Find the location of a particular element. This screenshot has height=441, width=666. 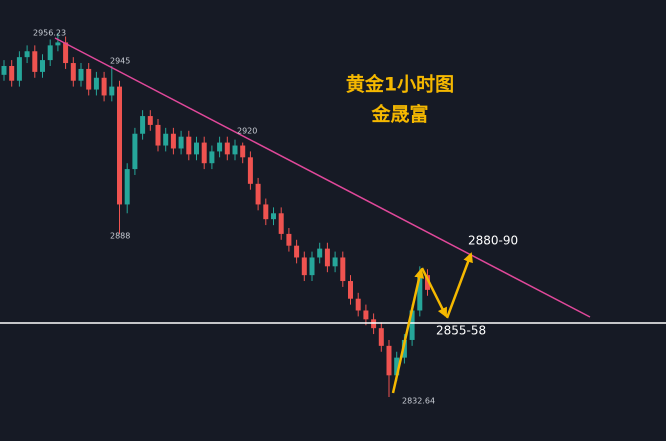

level-label: 2855-58 is located at coordinates (461, 331).